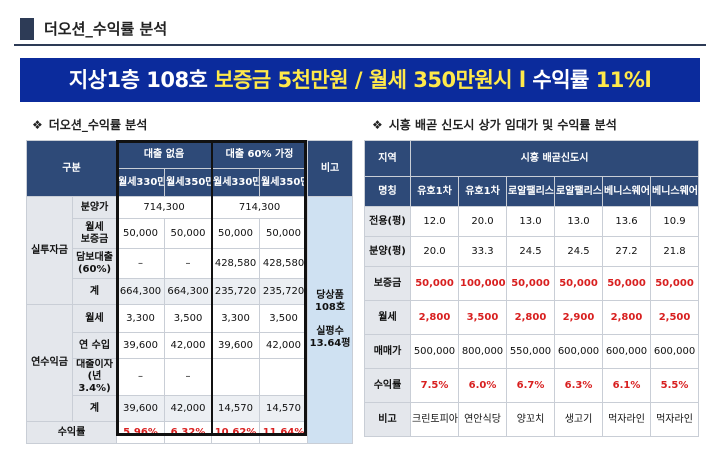  I want to click on cell-value: 428,580, so click(284, 263).